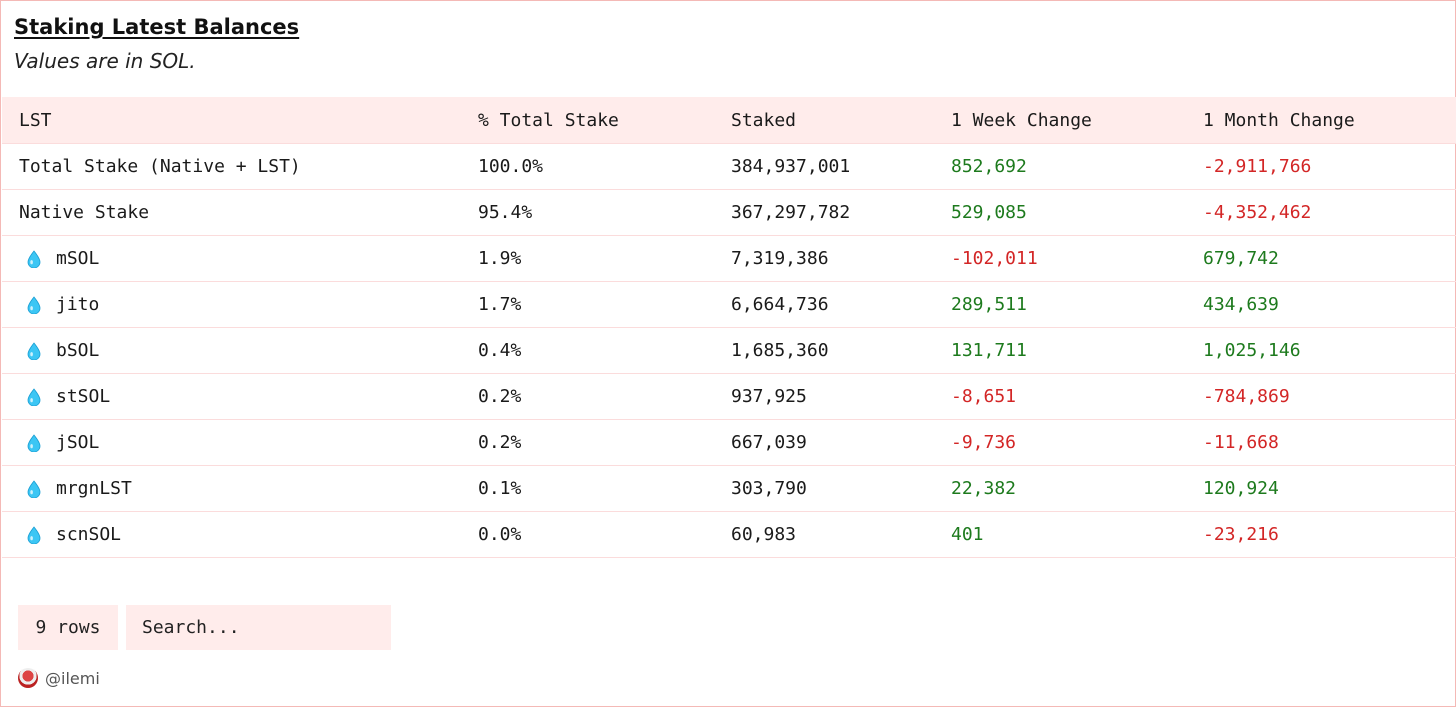  I want to click on cell-lst: scnSOL, so click(70, 534).